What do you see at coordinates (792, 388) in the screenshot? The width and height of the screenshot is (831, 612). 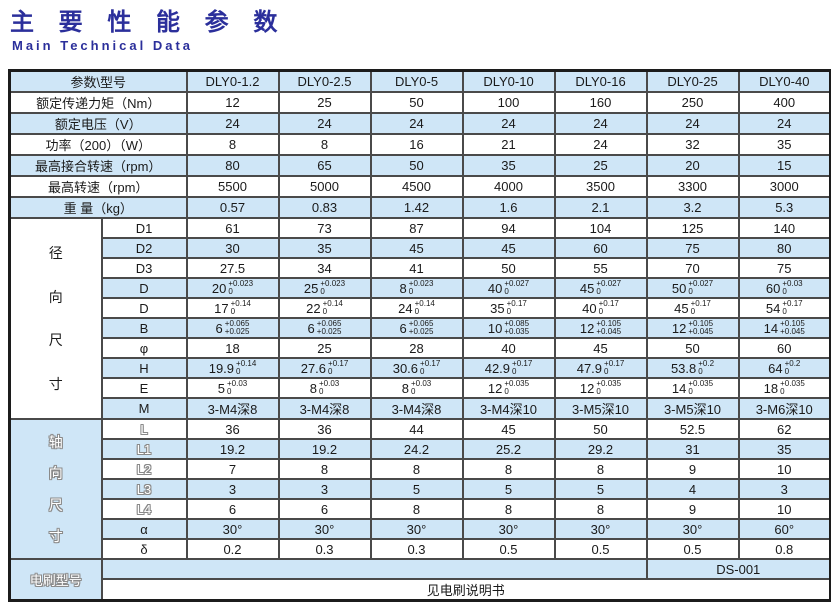 I see `tolerance-stack: +0.035 0` at bounding box center [792, 388].